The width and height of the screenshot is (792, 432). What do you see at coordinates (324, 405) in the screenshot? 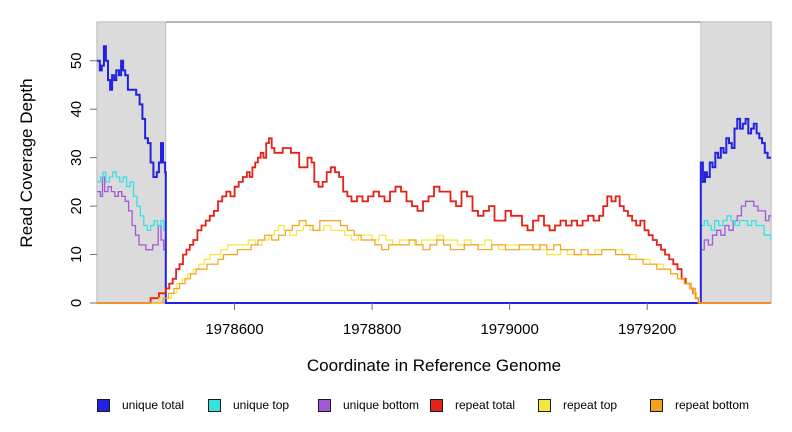
I see `legend-swatch-unique-bottom` at bounding box center [324, 405].